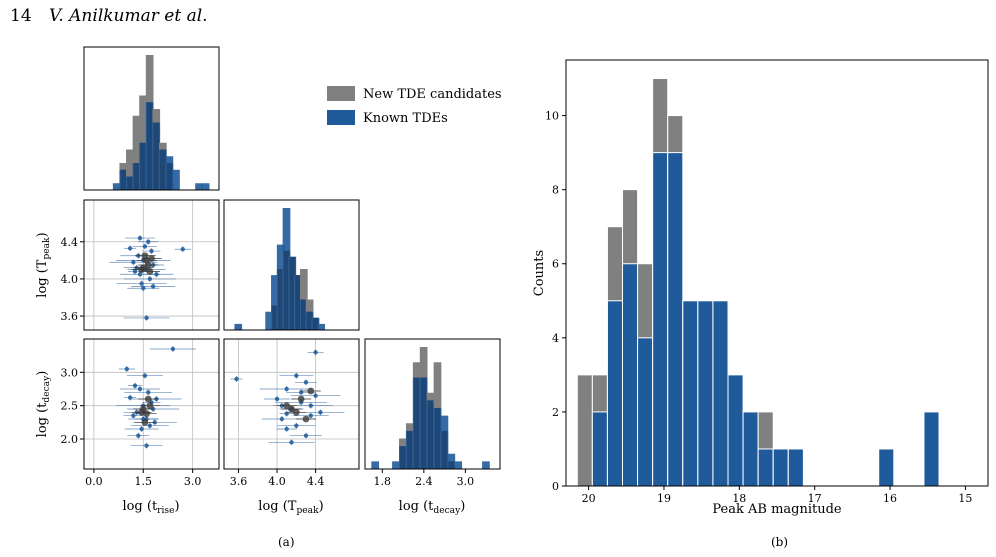 The width and height of the screenshot is (996, 557). I want to click on running-authors: V. Anilkumar et al., so click(128, 16).